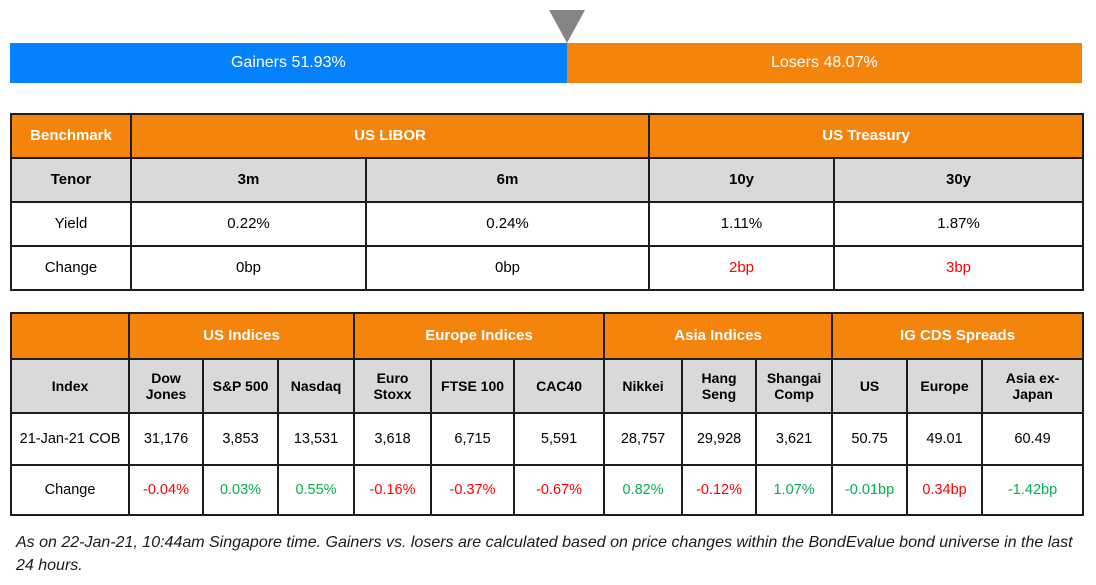  I want to click on tenor-label: Tenor, so click(71, 180).